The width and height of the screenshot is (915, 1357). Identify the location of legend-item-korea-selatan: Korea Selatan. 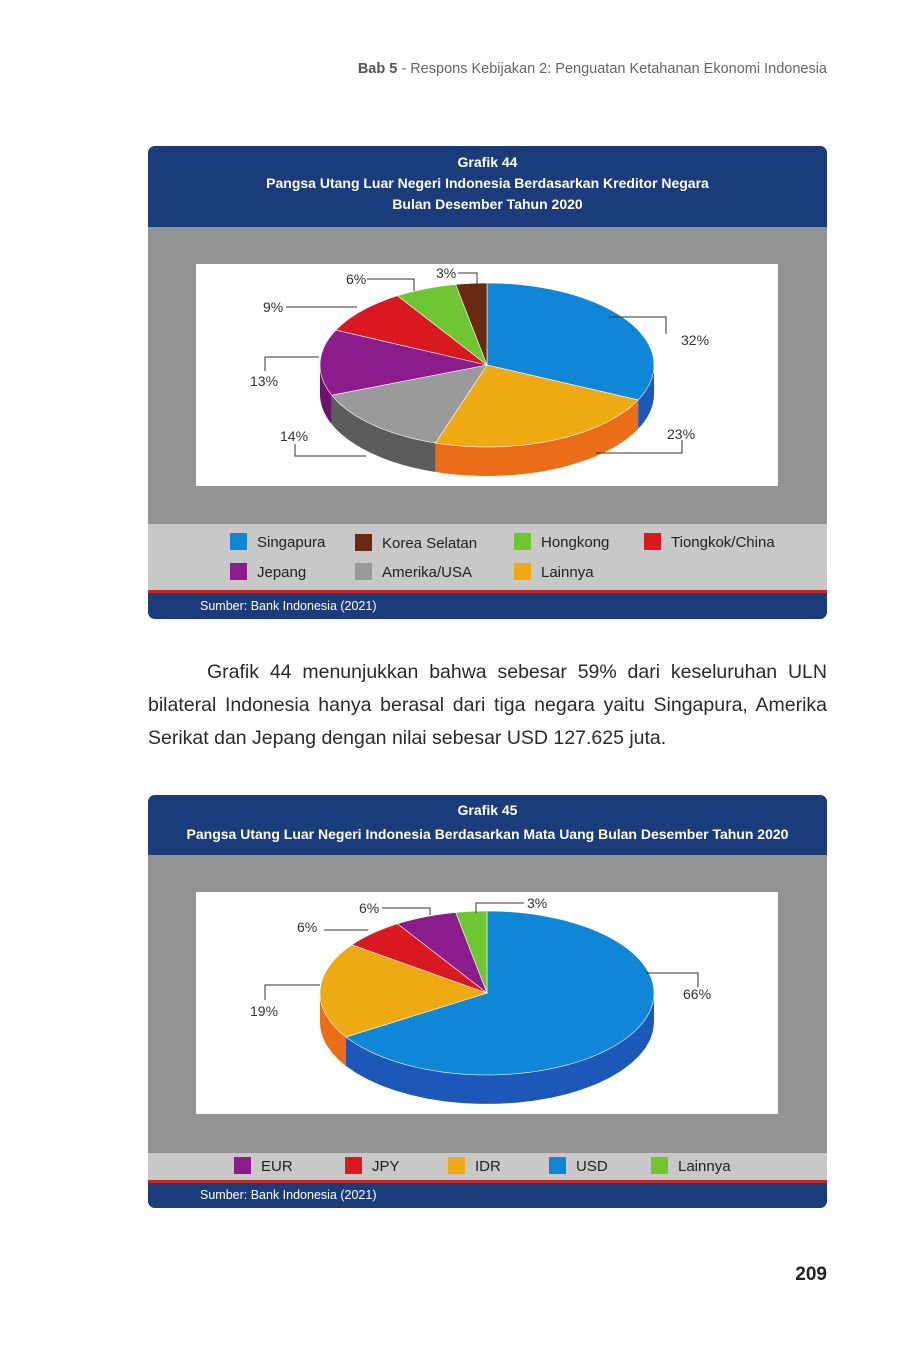
(416, 543).